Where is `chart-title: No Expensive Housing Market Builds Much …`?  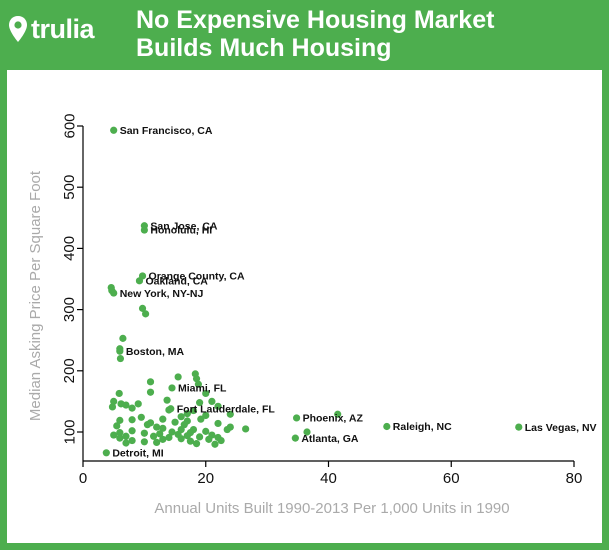
chart-title: No Expensive Housing Market Builds Much … is located at coordinates (371, 34).